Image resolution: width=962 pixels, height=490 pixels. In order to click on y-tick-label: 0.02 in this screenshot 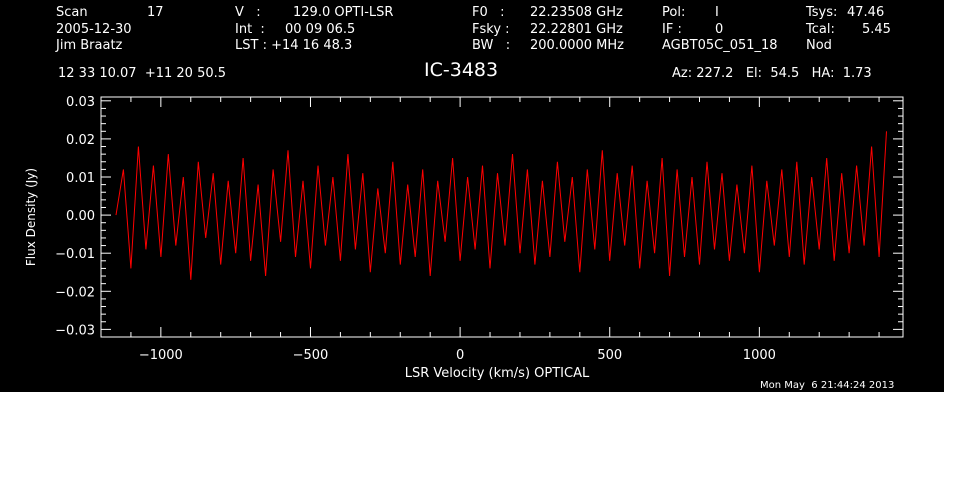, I will do `click(80, 140)`.